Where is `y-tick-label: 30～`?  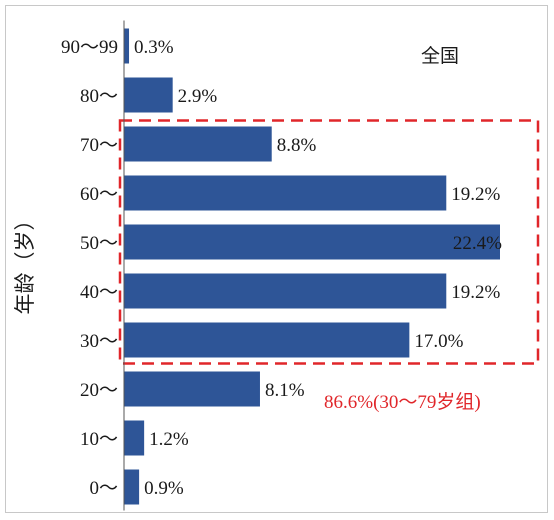 y-tick-label: 30～ is located at coordinates (99, 341).